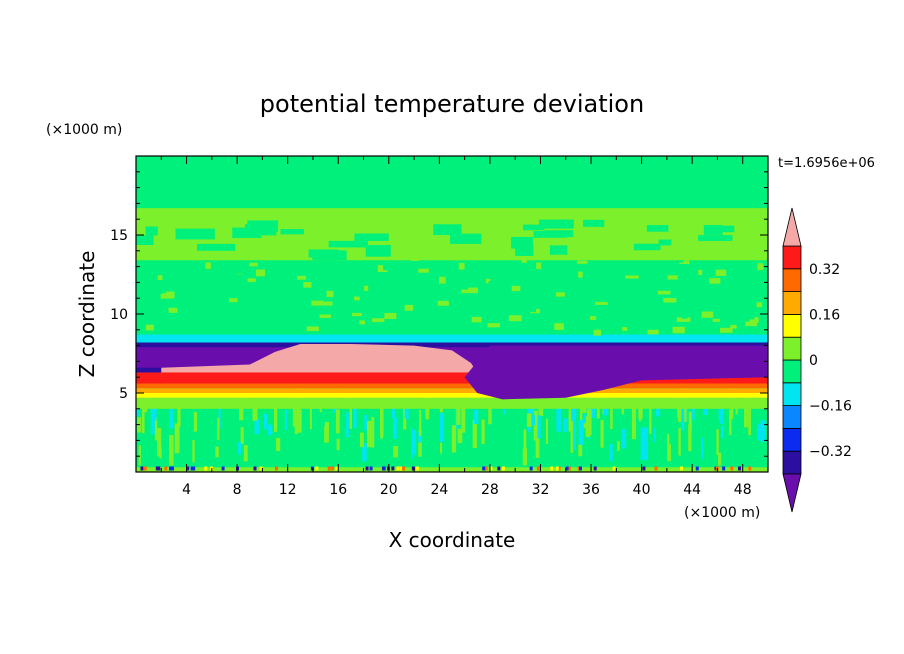 Image resolution: width=904 pixels, height=654 pixels. I want to click on y-unit-label: (×1000 m), so click(84, 130).